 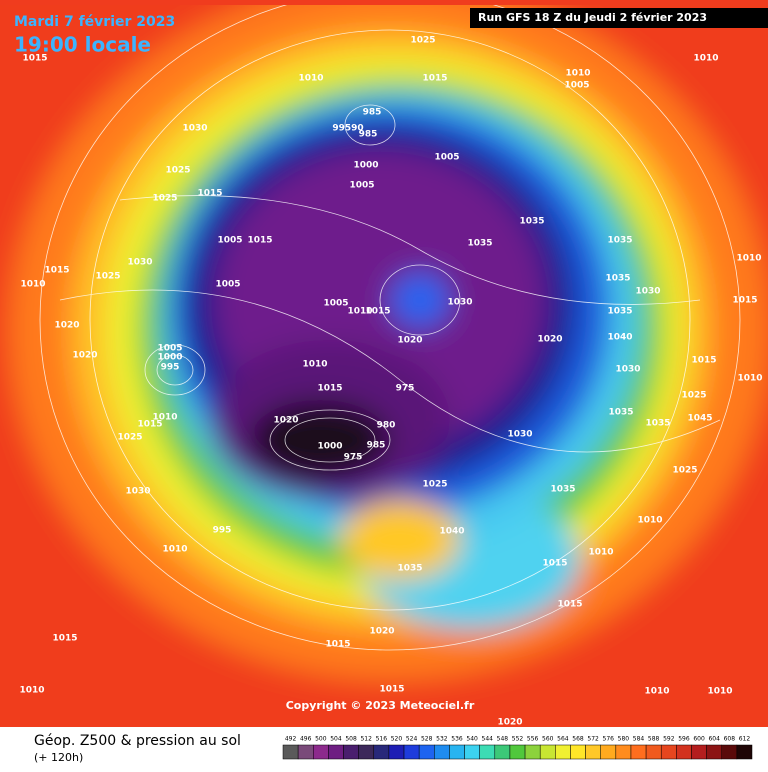 What do you see at coordinates (405, 389) in the screenshot?
I see `isobar-label: 975` at bounding box center [405, 389].